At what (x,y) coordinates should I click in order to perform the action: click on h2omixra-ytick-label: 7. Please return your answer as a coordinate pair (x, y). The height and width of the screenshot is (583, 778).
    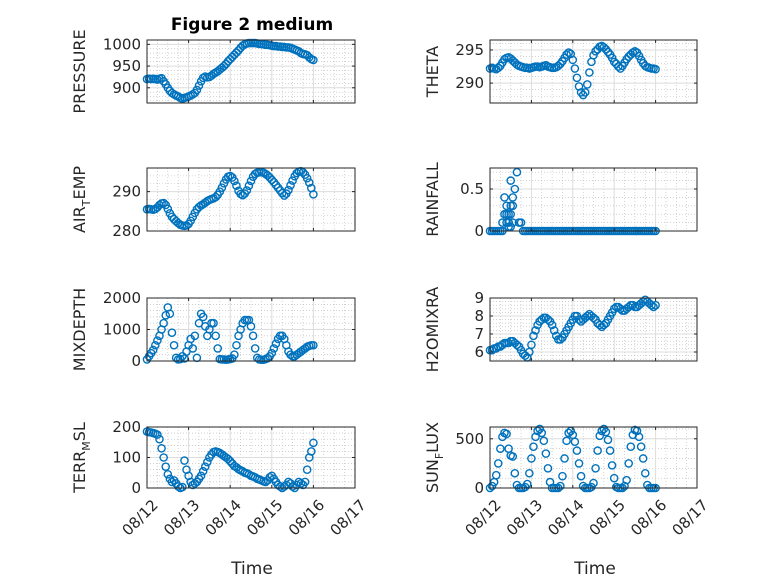
    Looking at the image, I should click on (479, 334).